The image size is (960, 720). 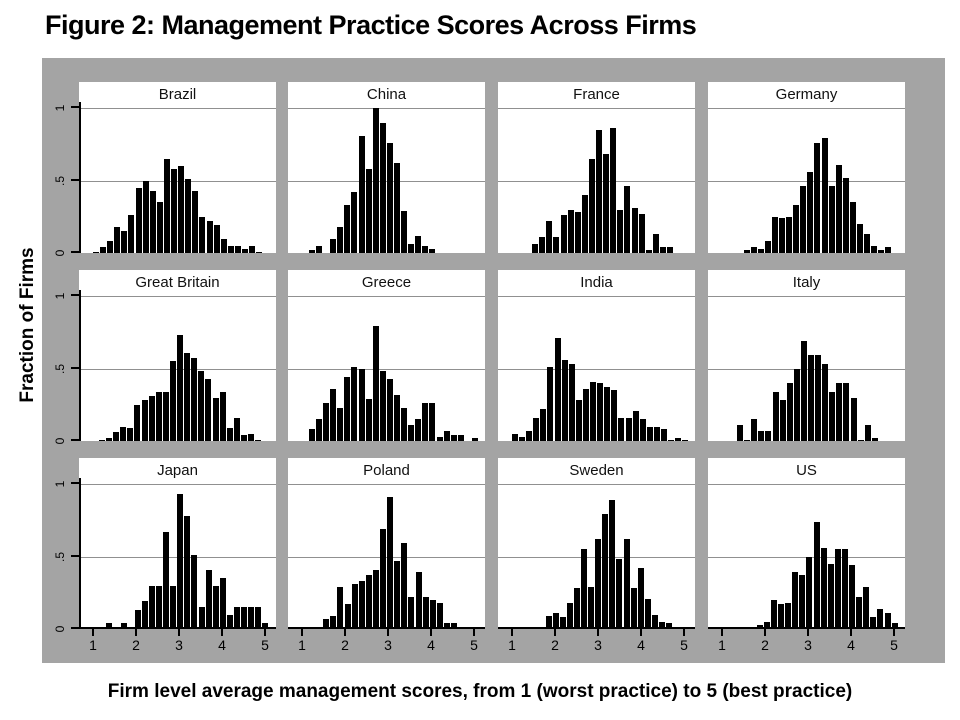 What do you see at coordinates (806, 555) in the screenshot?
I see `panel-us: US 1 2 3 4 5` at bounding box center [806, 555].